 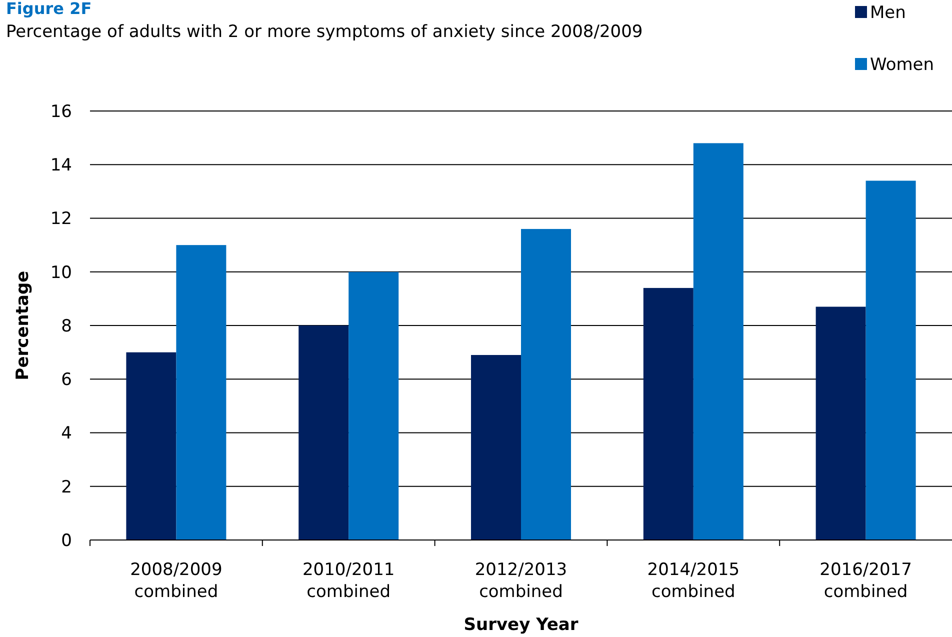 I want to click on chart-title: Figure 2F, so click(x=49, y=9).